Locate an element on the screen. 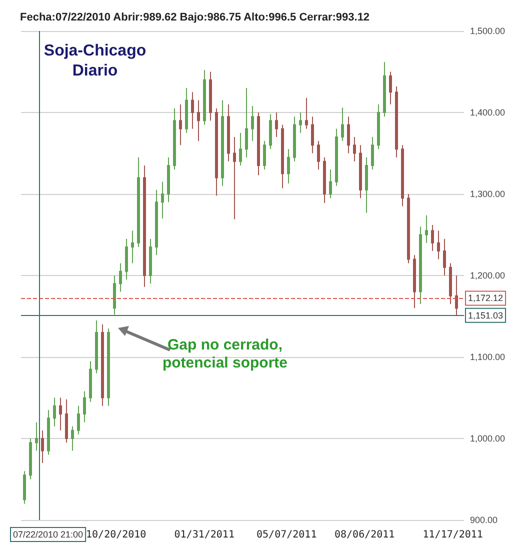  y-tick-label: 1,500.00 is located at coordinates (488, 31).